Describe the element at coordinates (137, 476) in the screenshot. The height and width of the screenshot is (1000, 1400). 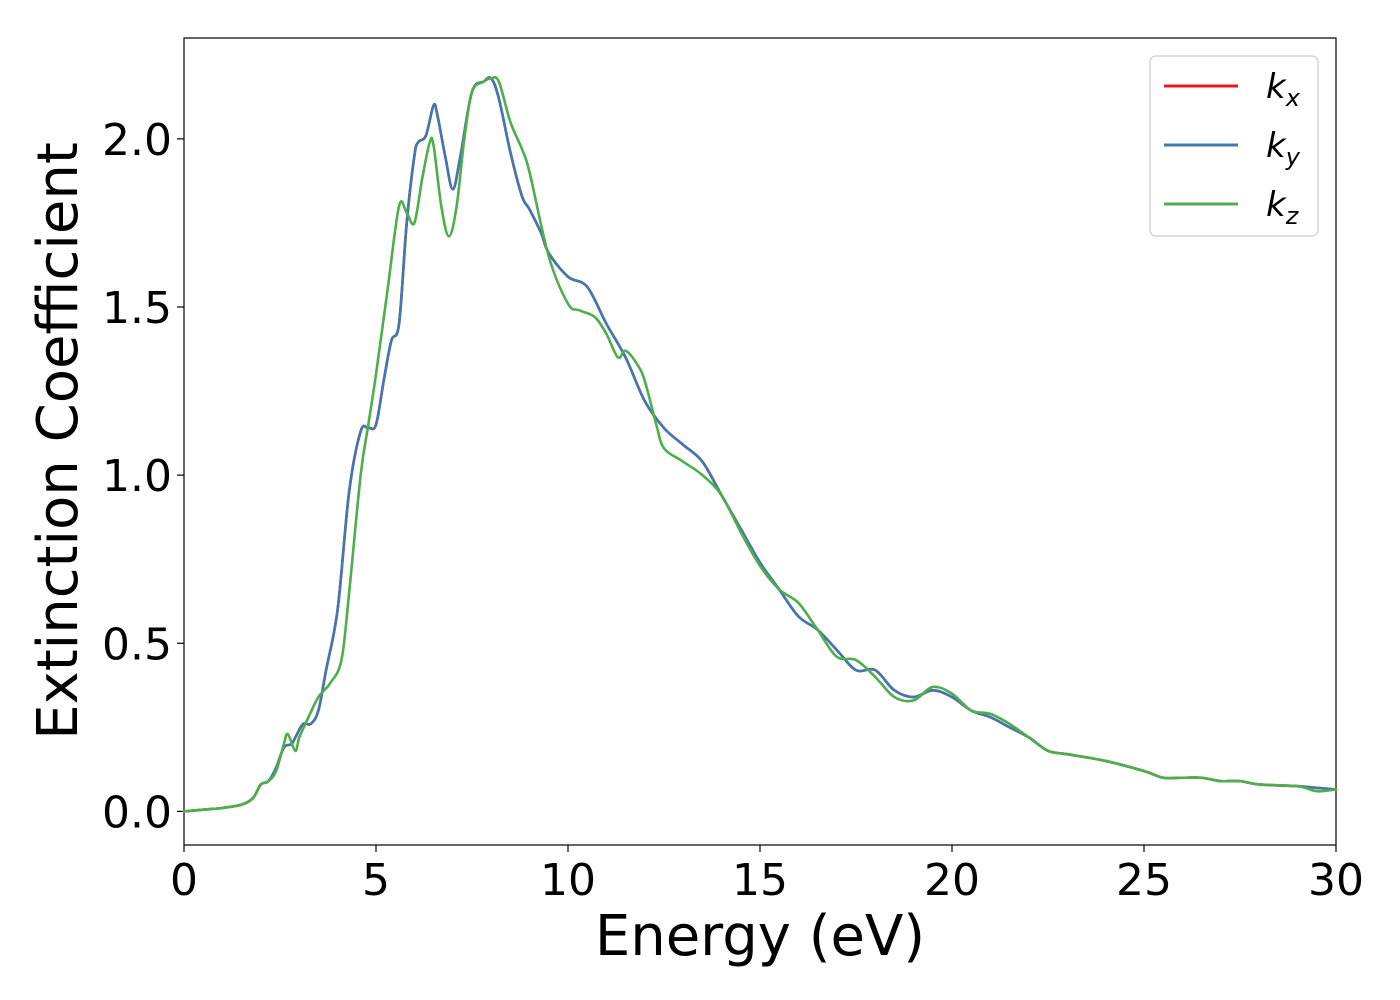
I see `y-tick-label: 1.0` at that location.